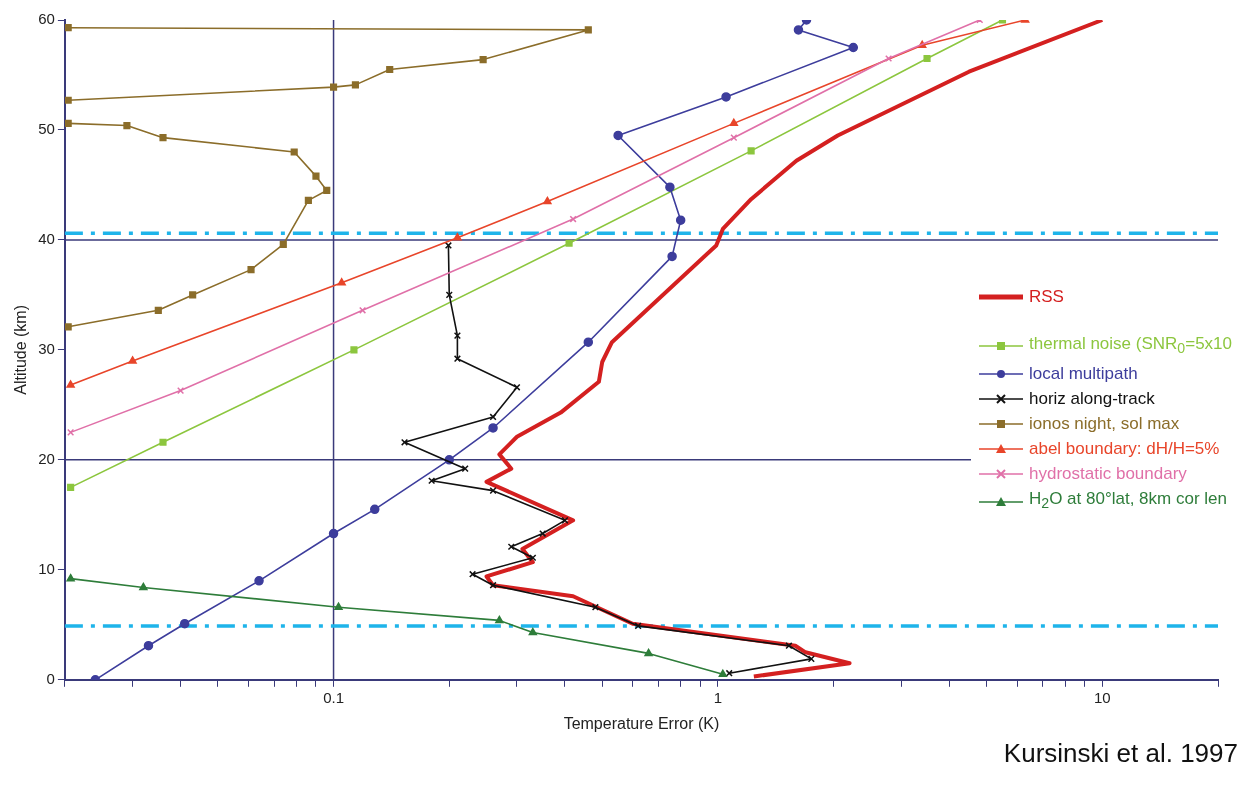  What do you see at coordinates (1092, 399) in the screenshot?
I see `legend-label: horiz along-track` at bounding box center [1092, 399].